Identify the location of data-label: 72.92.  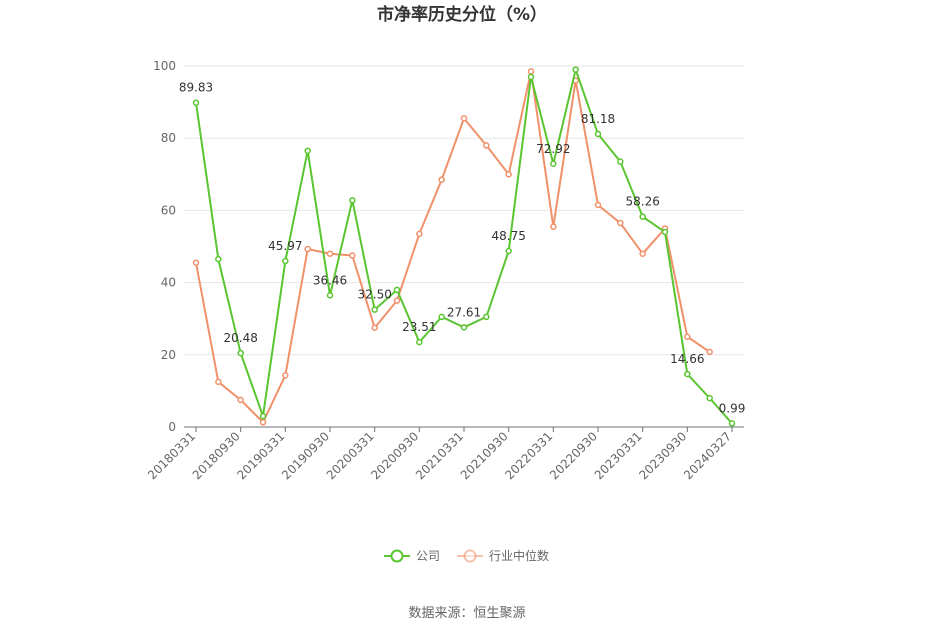
(553, 149).